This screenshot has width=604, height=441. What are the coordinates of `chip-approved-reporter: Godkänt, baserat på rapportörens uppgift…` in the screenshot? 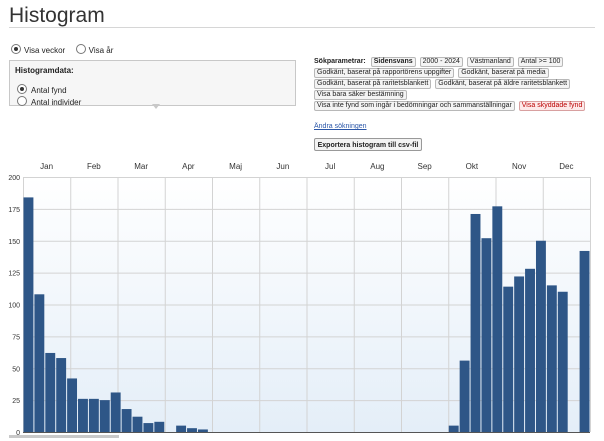 It's located at (384, 73).